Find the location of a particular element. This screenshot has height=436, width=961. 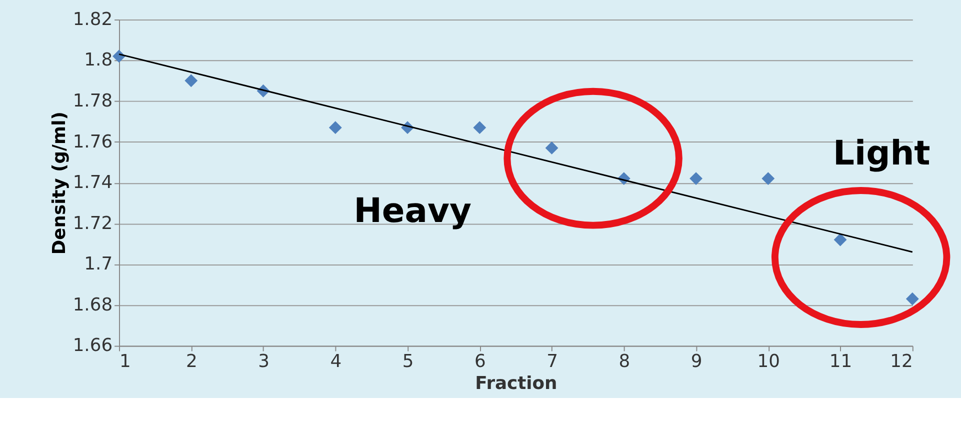

annotation: Light is located at coordinates (881, 152).